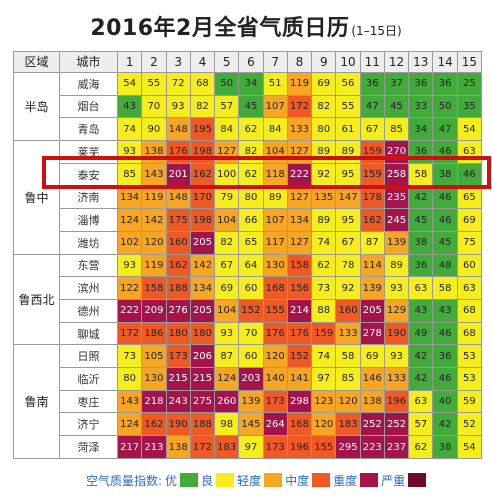 This screenshot has width=492, height=500. Describe the element at coordinates (129, 447) in the screenshot. I see `aqi-cell: 217` at that location.